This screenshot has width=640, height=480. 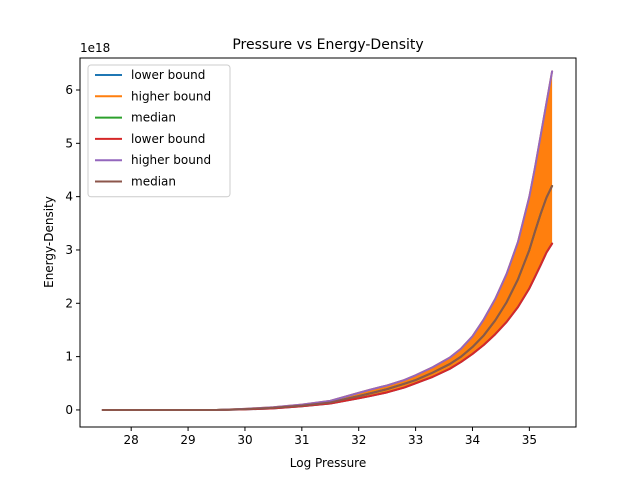 What do you see at coordinates (529, 440) in the screenshot?
I see `x-tick-label: 35` at bounding box center [529, 440].